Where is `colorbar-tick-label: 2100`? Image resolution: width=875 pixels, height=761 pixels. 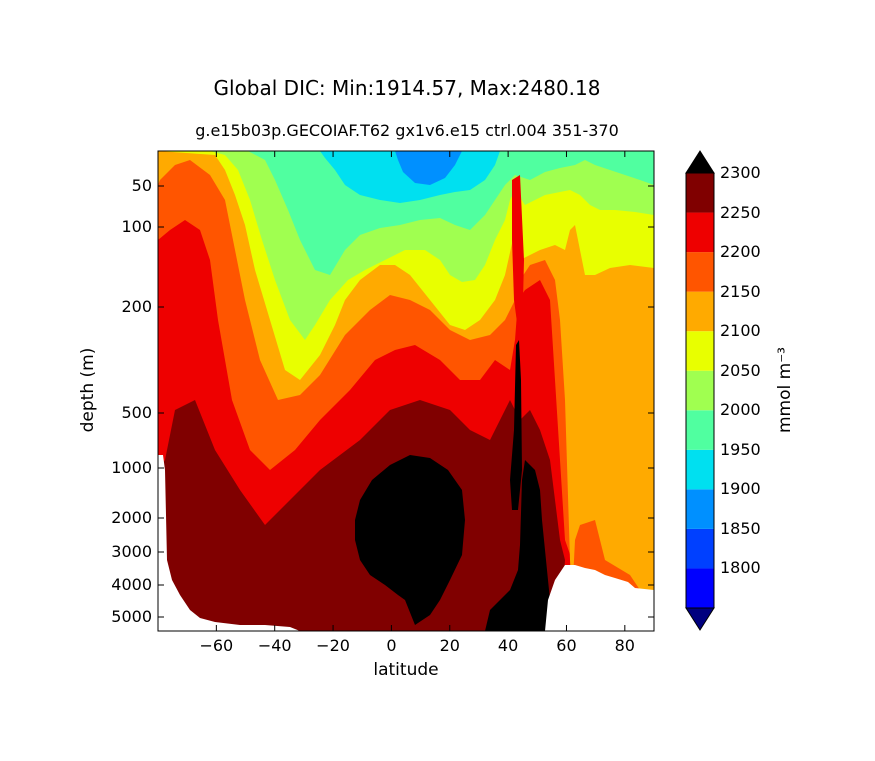
colorbar-tick-label: 2100 is located at coordinates (740, 331).